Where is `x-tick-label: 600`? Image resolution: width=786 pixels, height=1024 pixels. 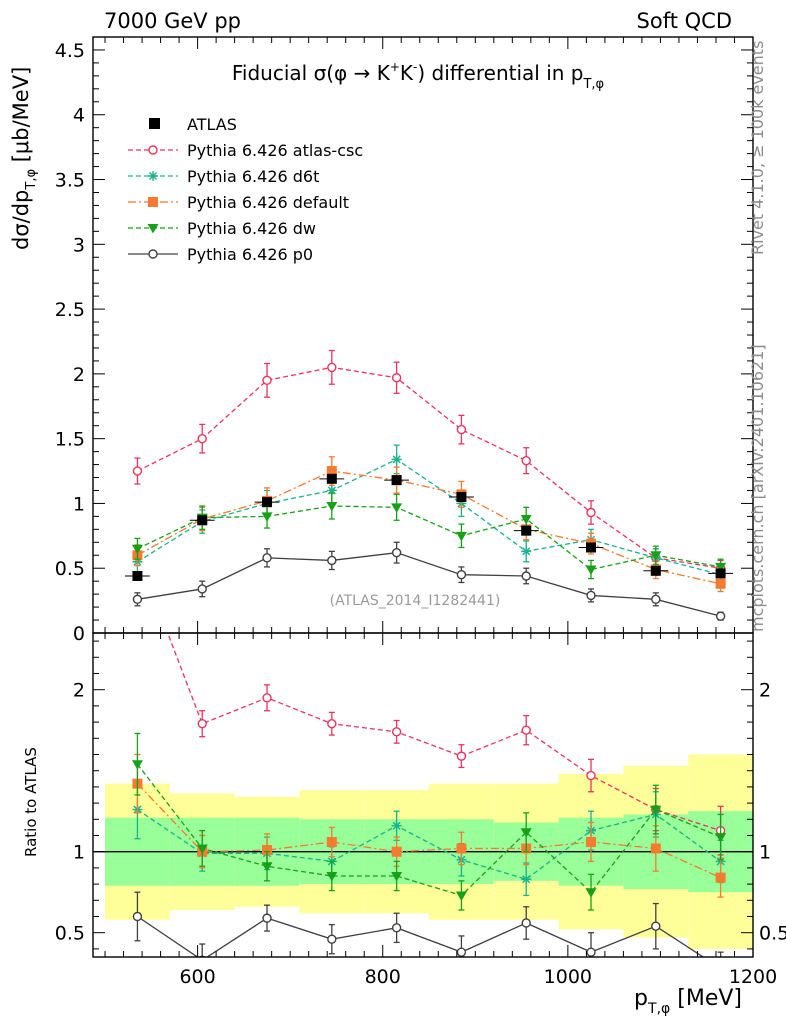 x-tick-label: 600 is located at coordinates (197, 977).